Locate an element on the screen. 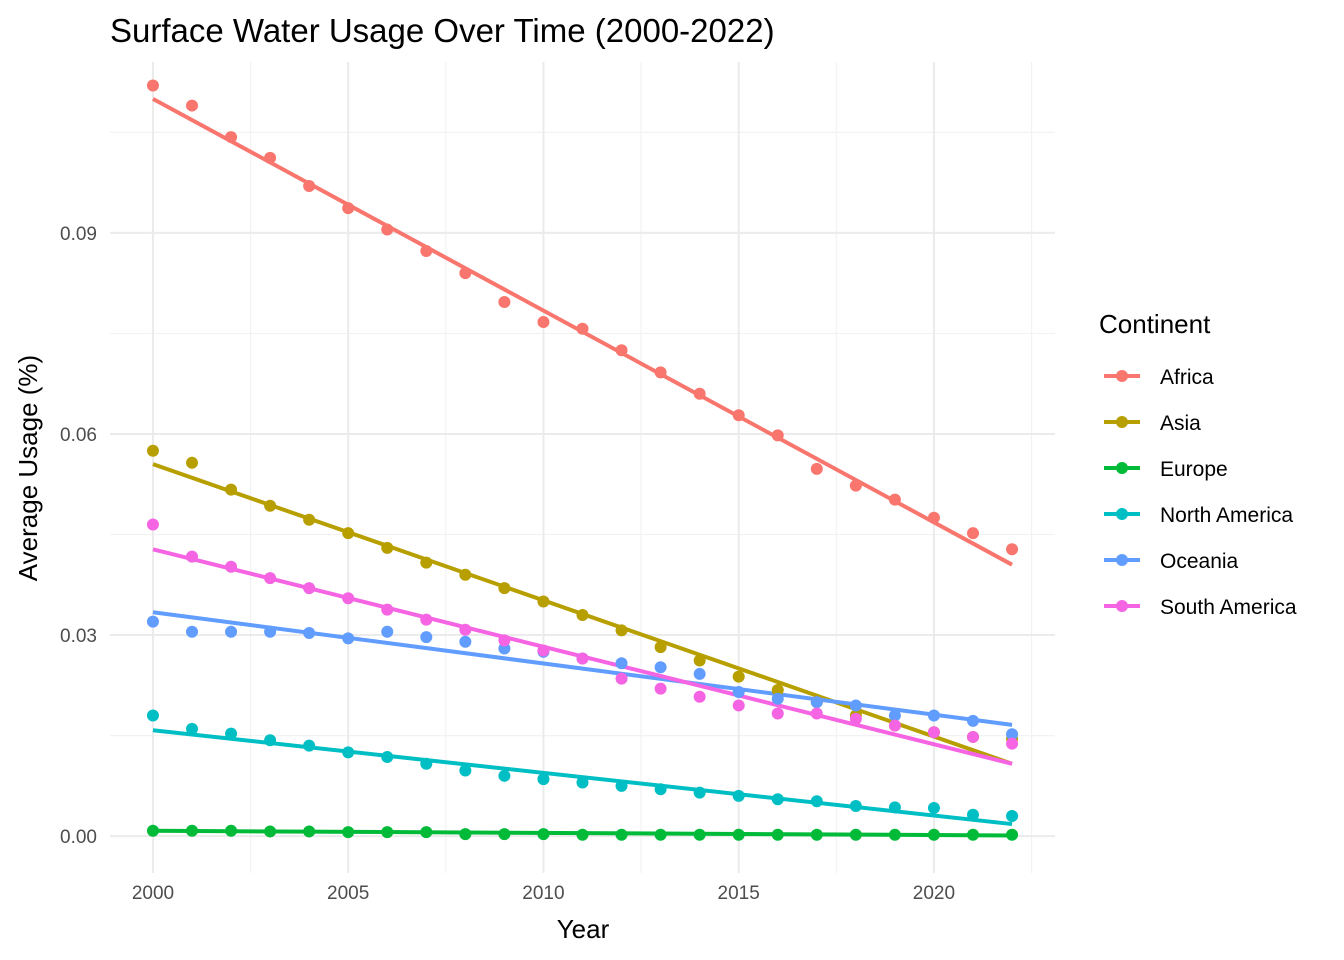 The image size is (1344, 960). x-axis-title: Year is located at coordinates (583, 929).